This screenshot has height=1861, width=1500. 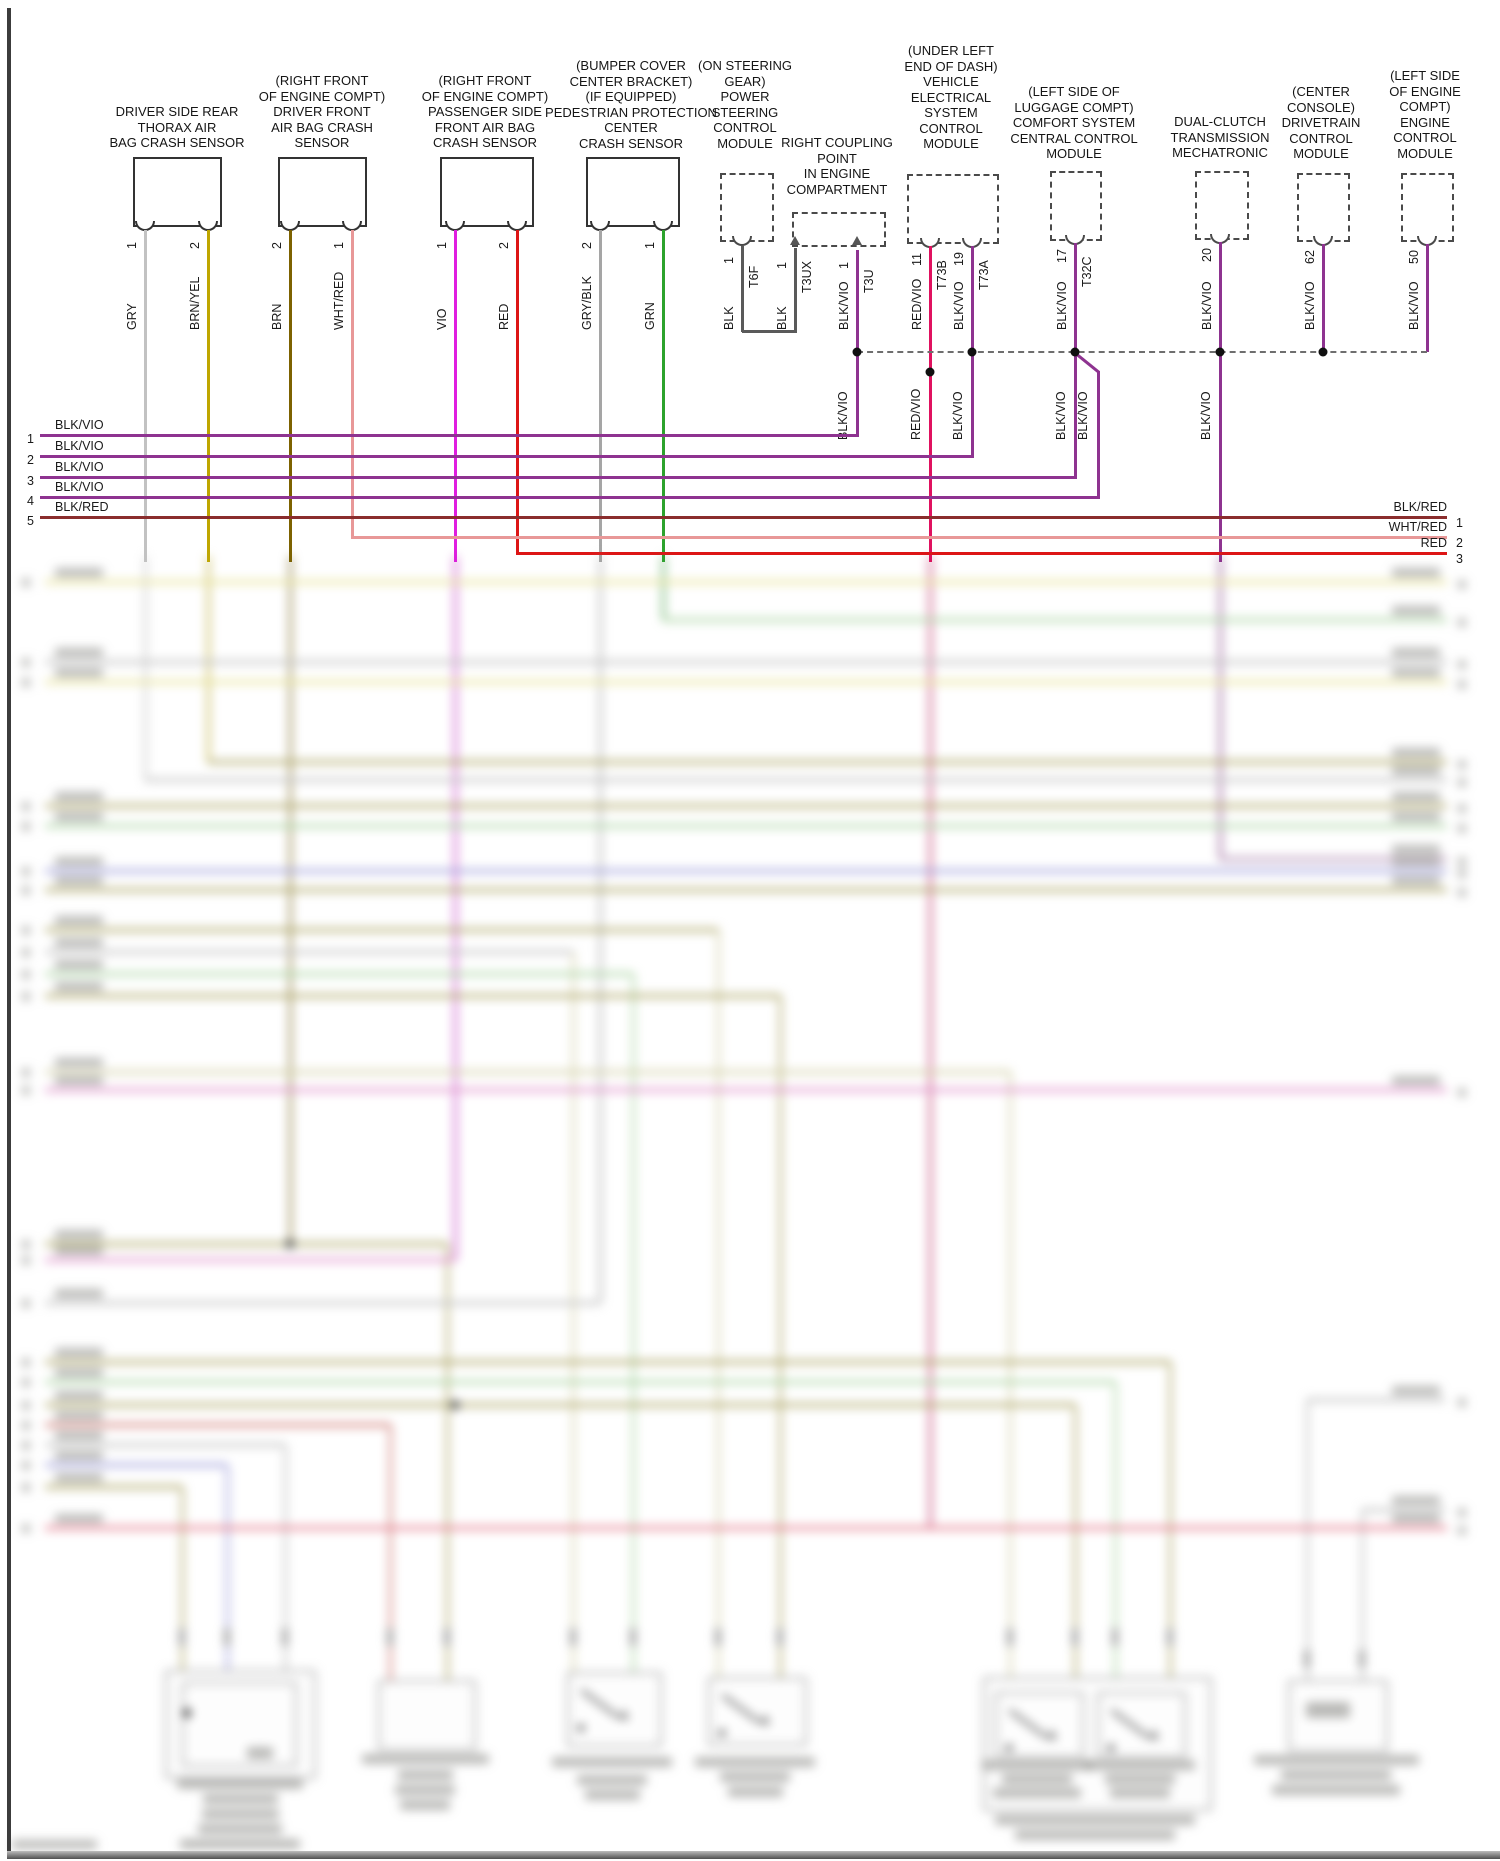 What do you see at coordinates (352, 384) in the screenshot?
I see `wire-wht-red` at bounding box center [352, 384].